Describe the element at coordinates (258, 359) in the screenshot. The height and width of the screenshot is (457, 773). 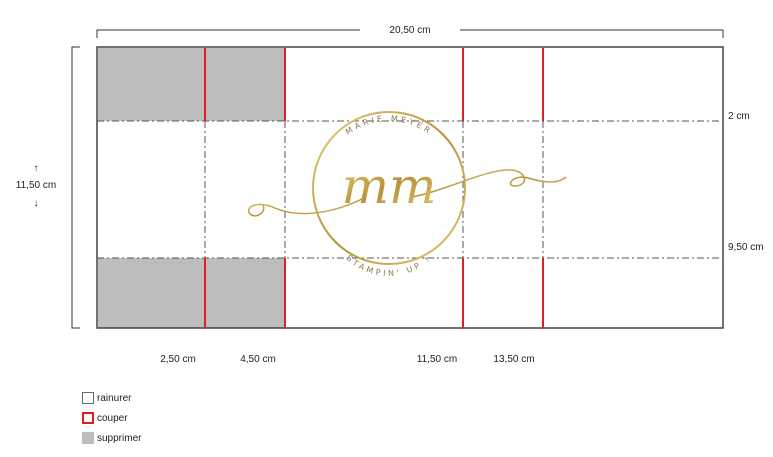
I see `mark-label-4-50cm: 4,50 cm` at that location.